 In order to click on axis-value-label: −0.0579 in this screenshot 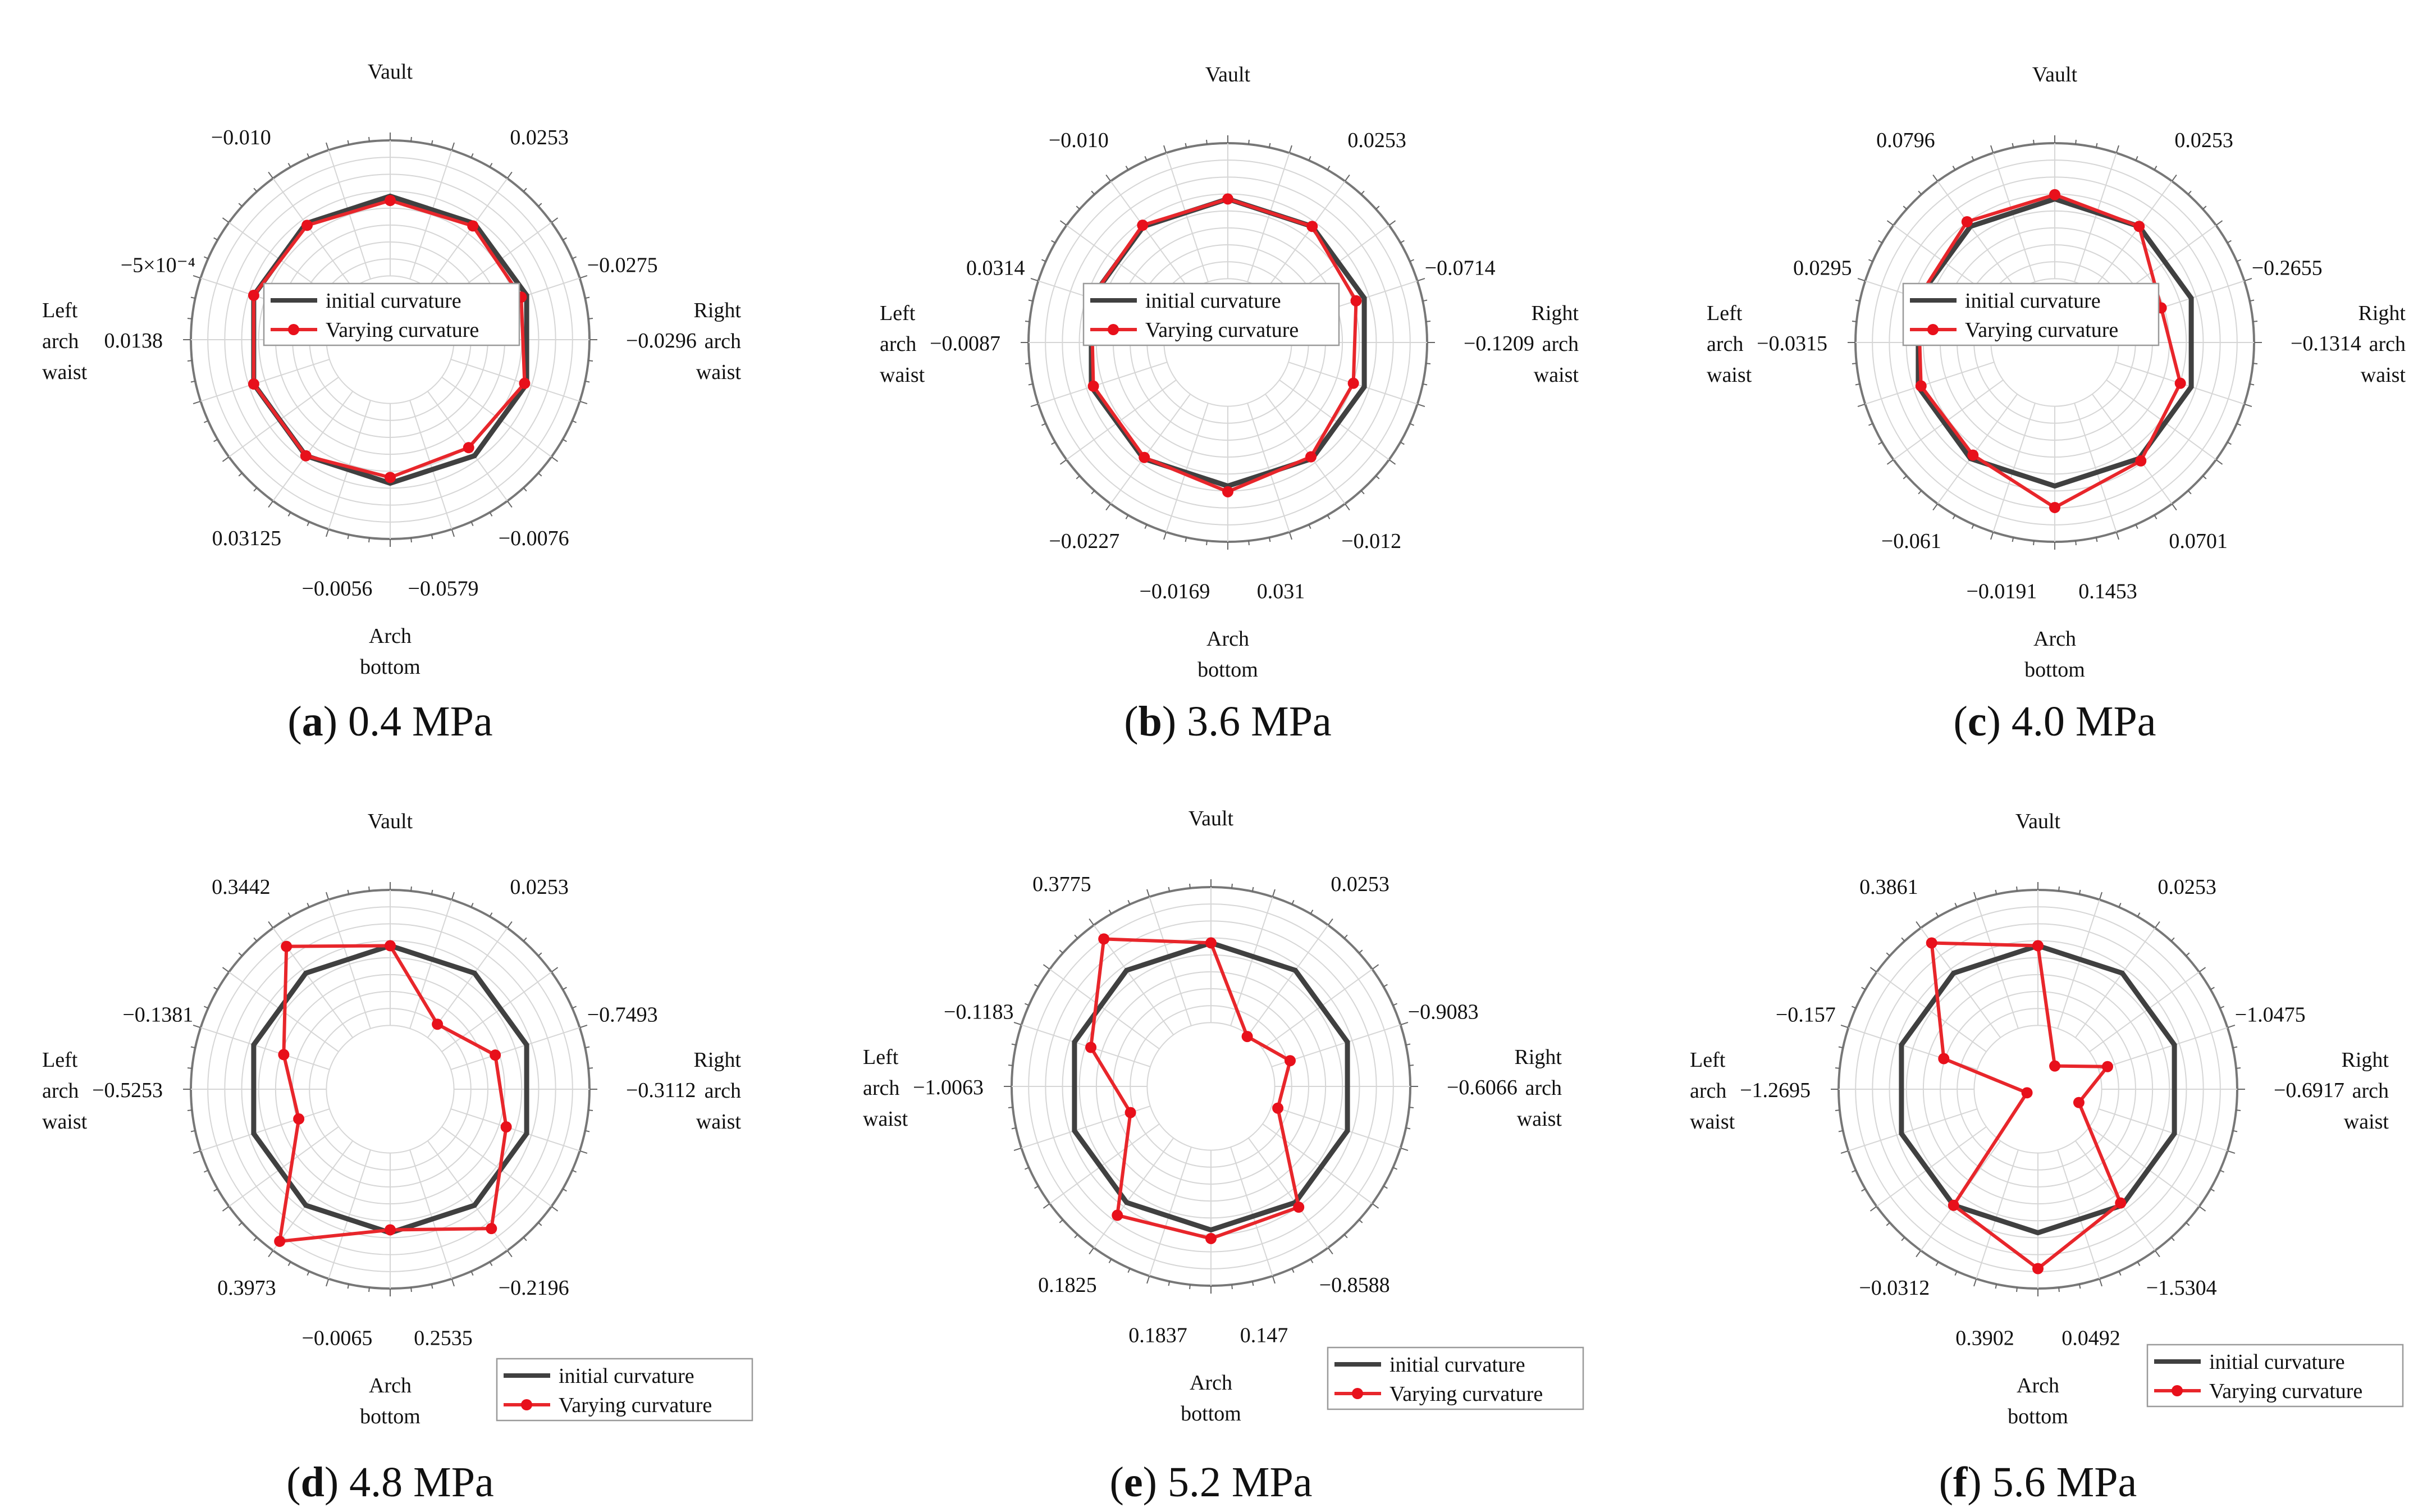, I will do `click(443, 589)`.